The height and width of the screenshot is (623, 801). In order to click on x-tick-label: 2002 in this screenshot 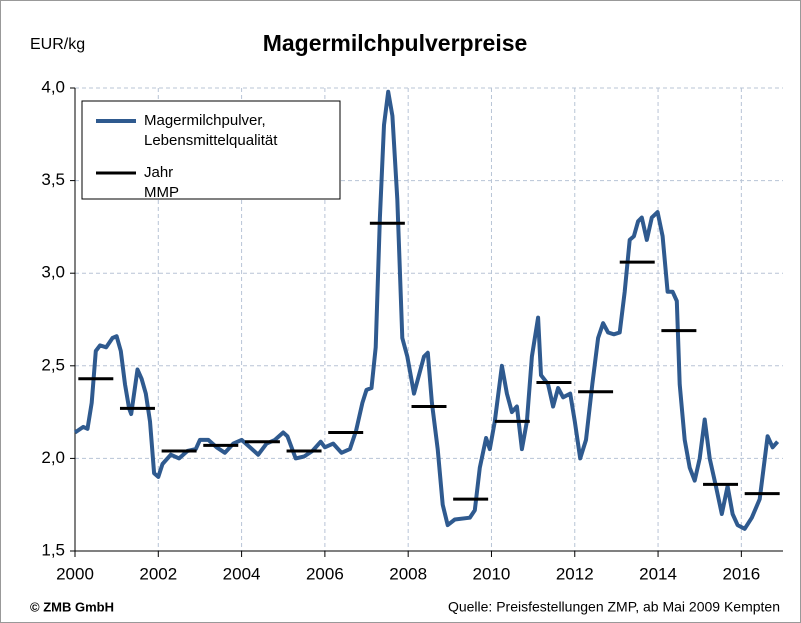, I will do `click(158, 573)`.